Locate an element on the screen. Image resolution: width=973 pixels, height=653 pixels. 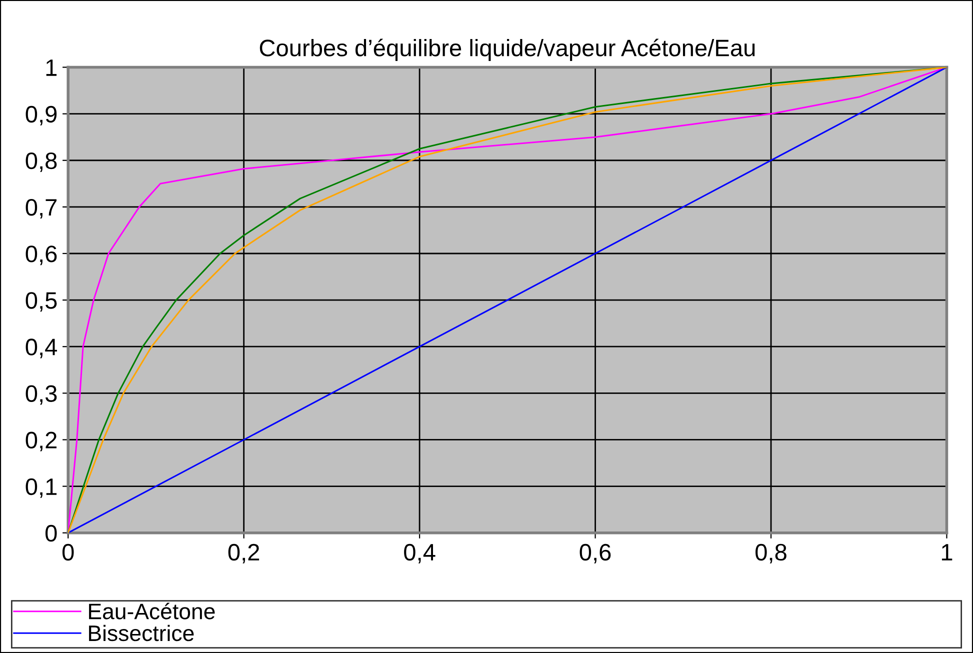
legend-label: Eau-Acétone is located at coordinates (152, 611).